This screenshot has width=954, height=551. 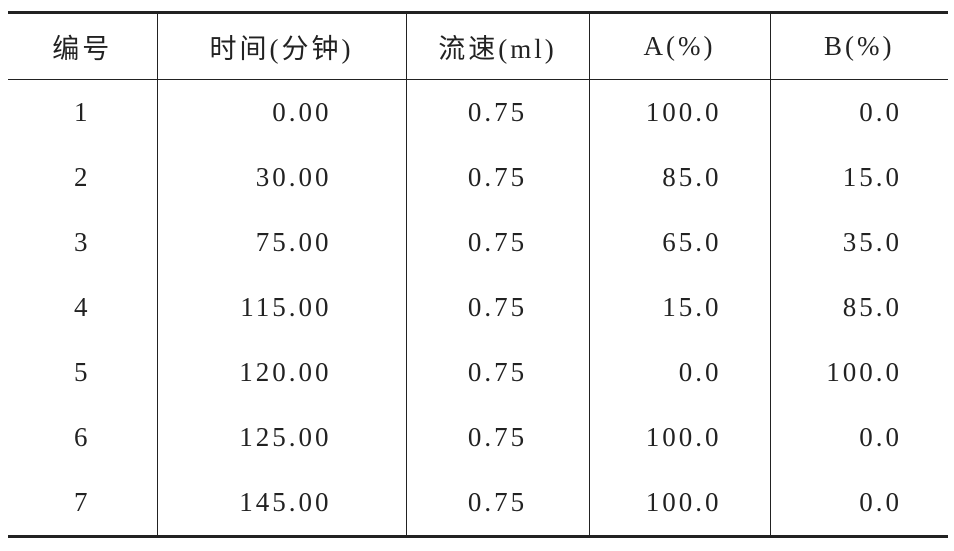 I want to click on table-cell: 35.0, so click(x=858, y=242).